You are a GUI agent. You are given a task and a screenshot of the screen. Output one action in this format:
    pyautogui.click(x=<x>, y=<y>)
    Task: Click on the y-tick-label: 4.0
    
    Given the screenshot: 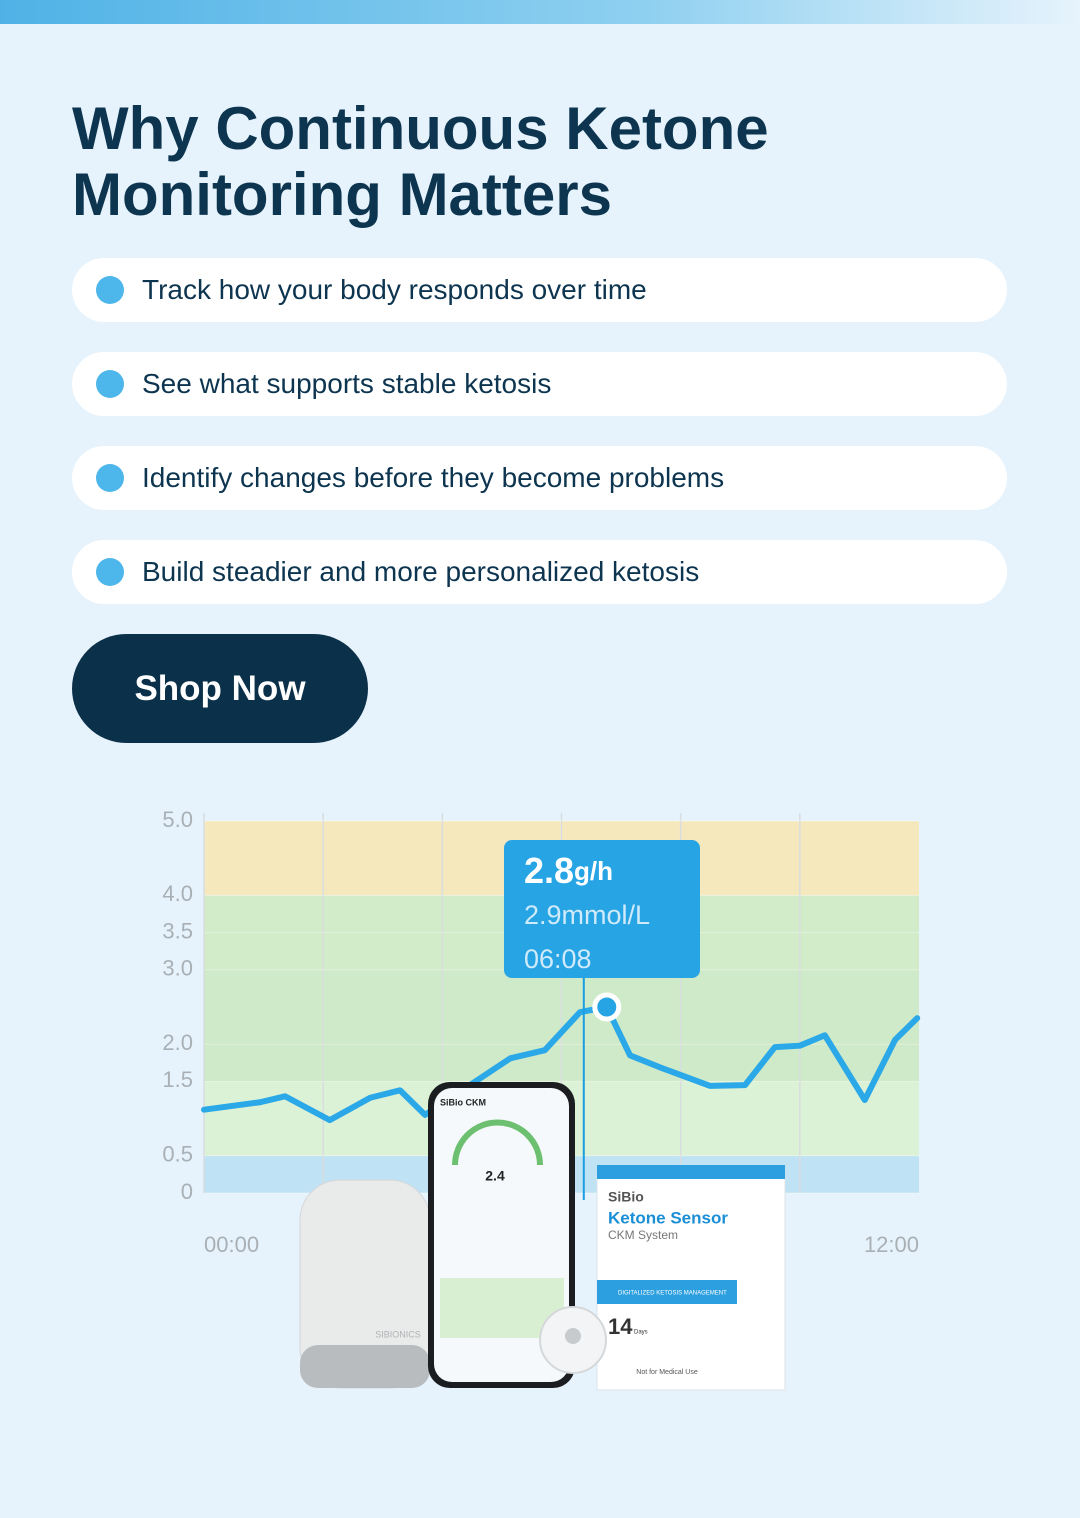 What is the action you would take?
    pyautogui.click(x=177, y=893)
    